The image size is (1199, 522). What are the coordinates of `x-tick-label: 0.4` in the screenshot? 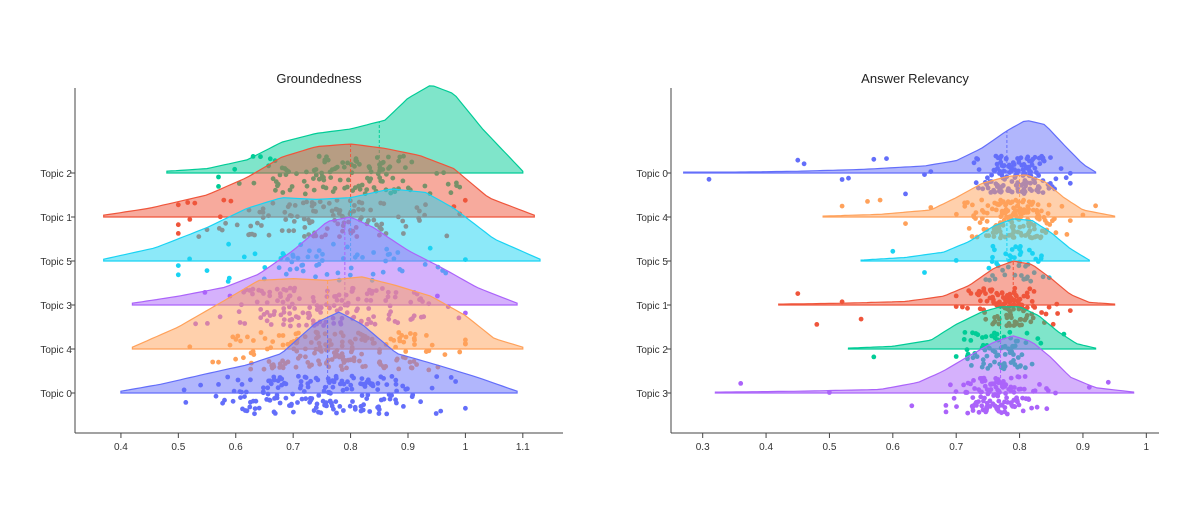 It's located at (121, 447).